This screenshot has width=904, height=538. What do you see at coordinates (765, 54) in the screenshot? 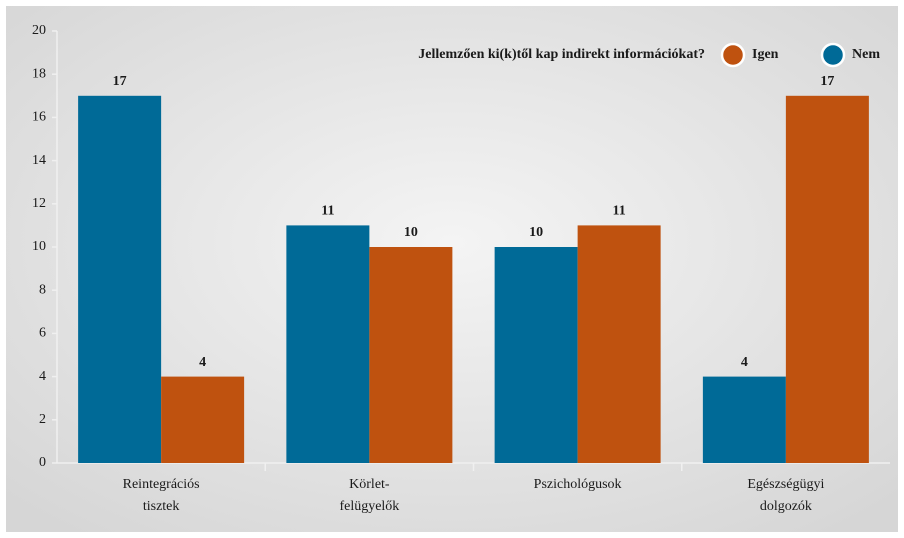
I see `legend-label: Igen` at bounding box center [765, 54].